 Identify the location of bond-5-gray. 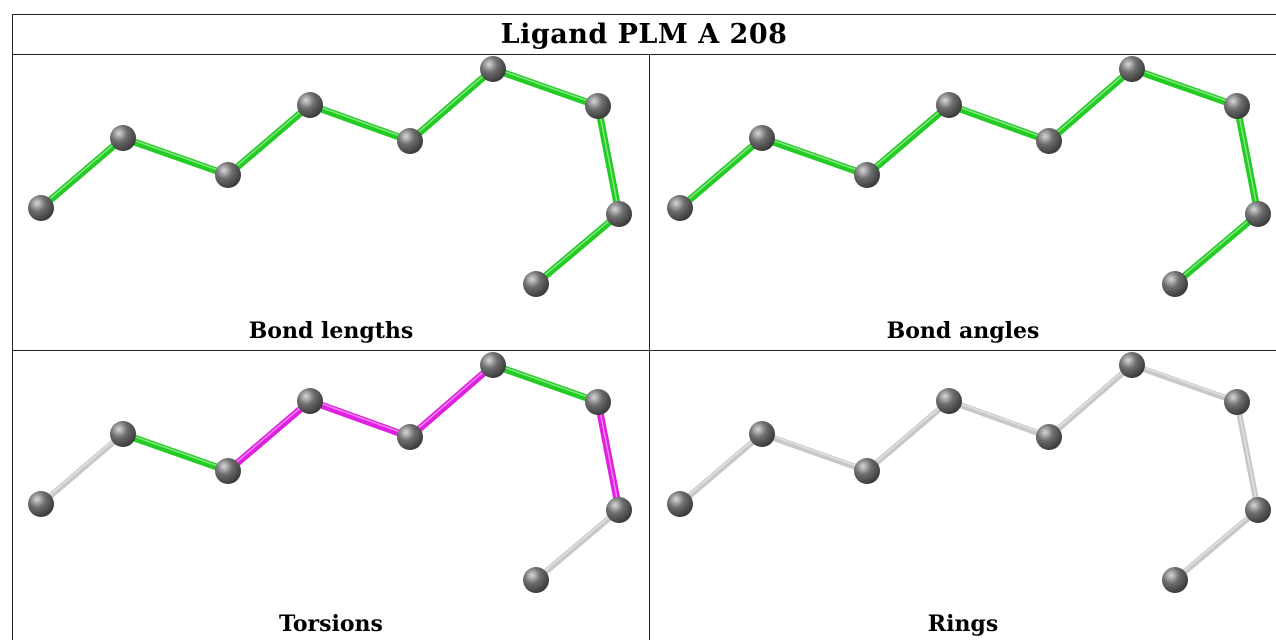
(1090, 401).